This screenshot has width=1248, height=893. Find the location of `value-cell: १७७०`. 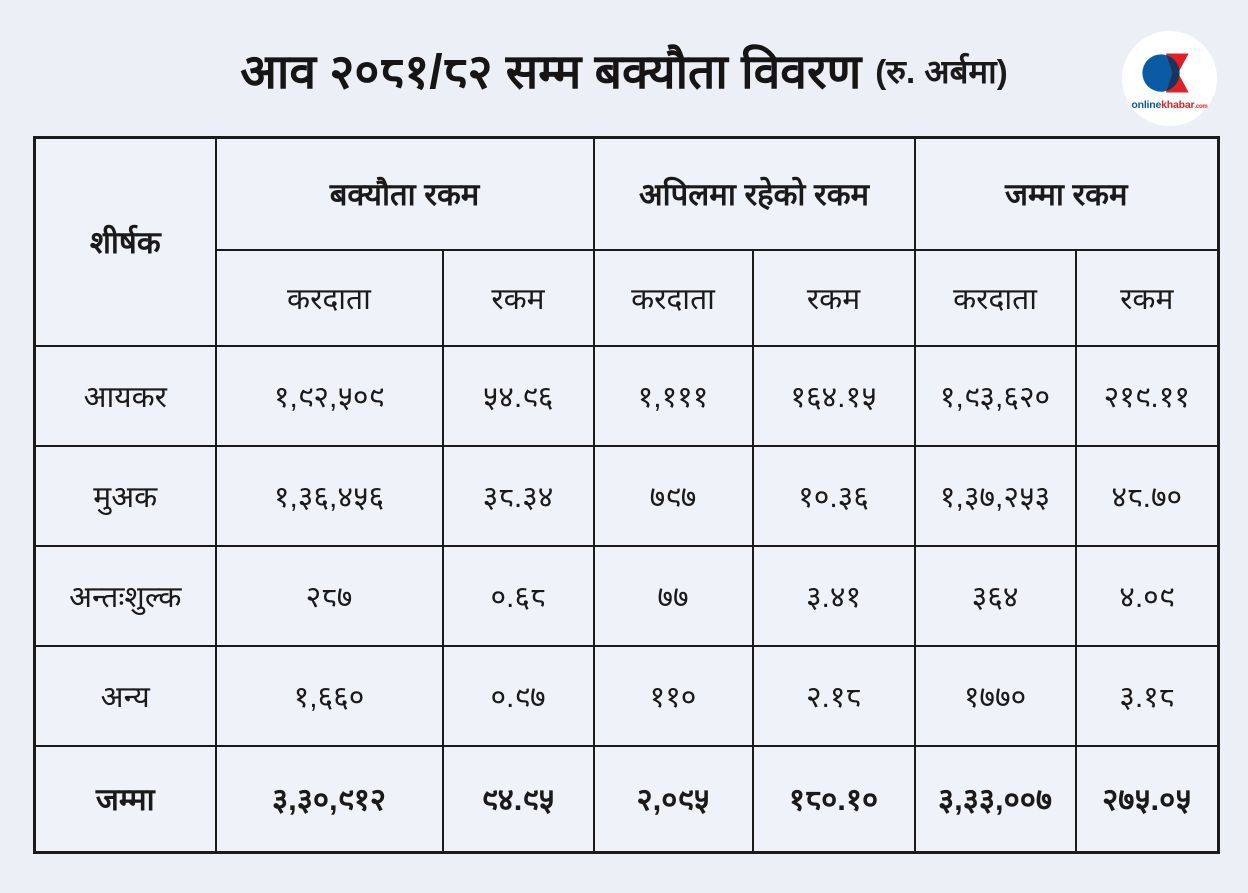

value-cell: १७७० is located at coordinates (995, 695).